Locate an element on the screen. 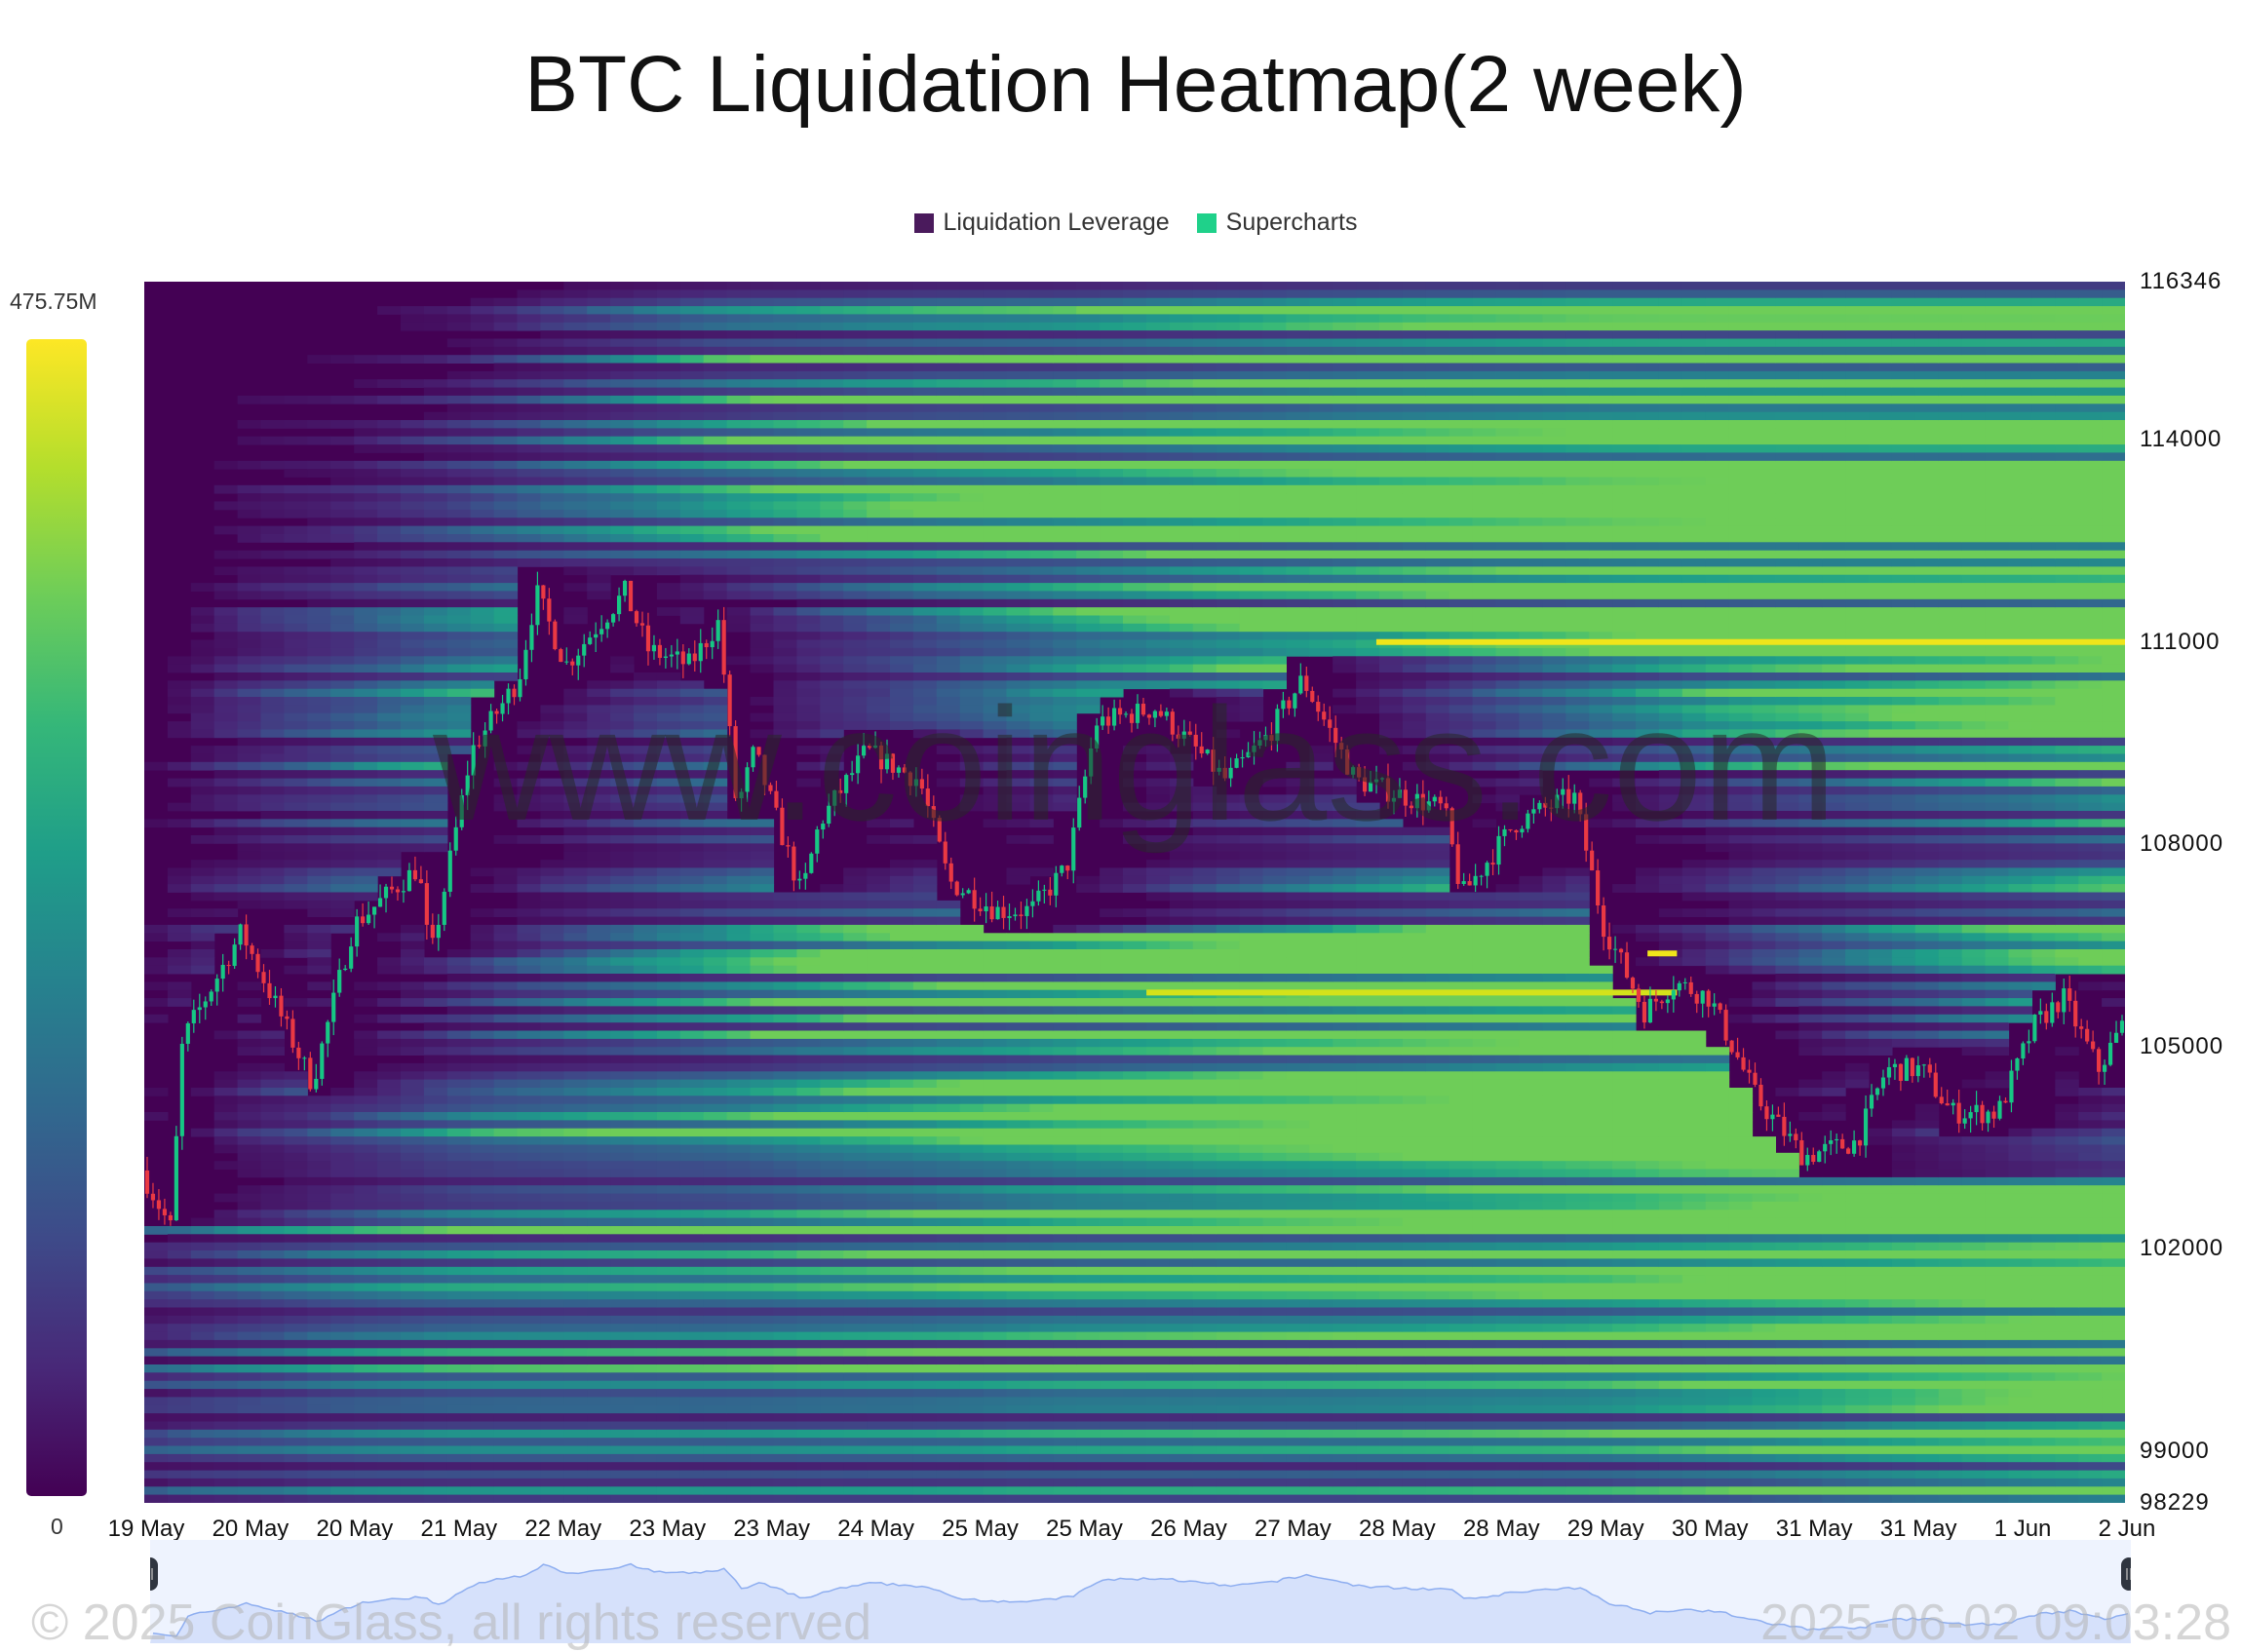 The width and height of the screenshot is (2241, 1652). legend-item-supercharts: Supercharts is located at coordinates (1276, 223).